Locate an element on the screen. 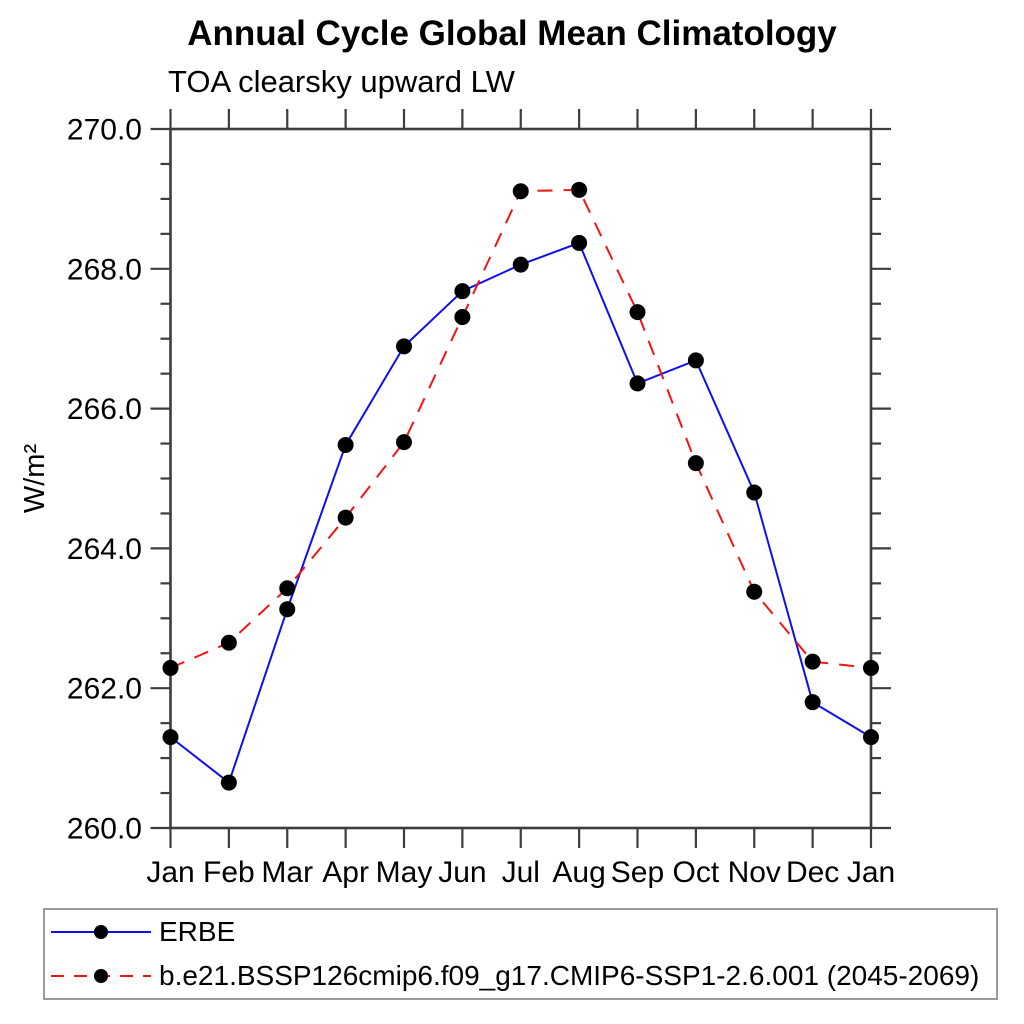 This screenshot has height=1024, width=1024. x-tick-label: Nov is located at coordinates (754, 872).